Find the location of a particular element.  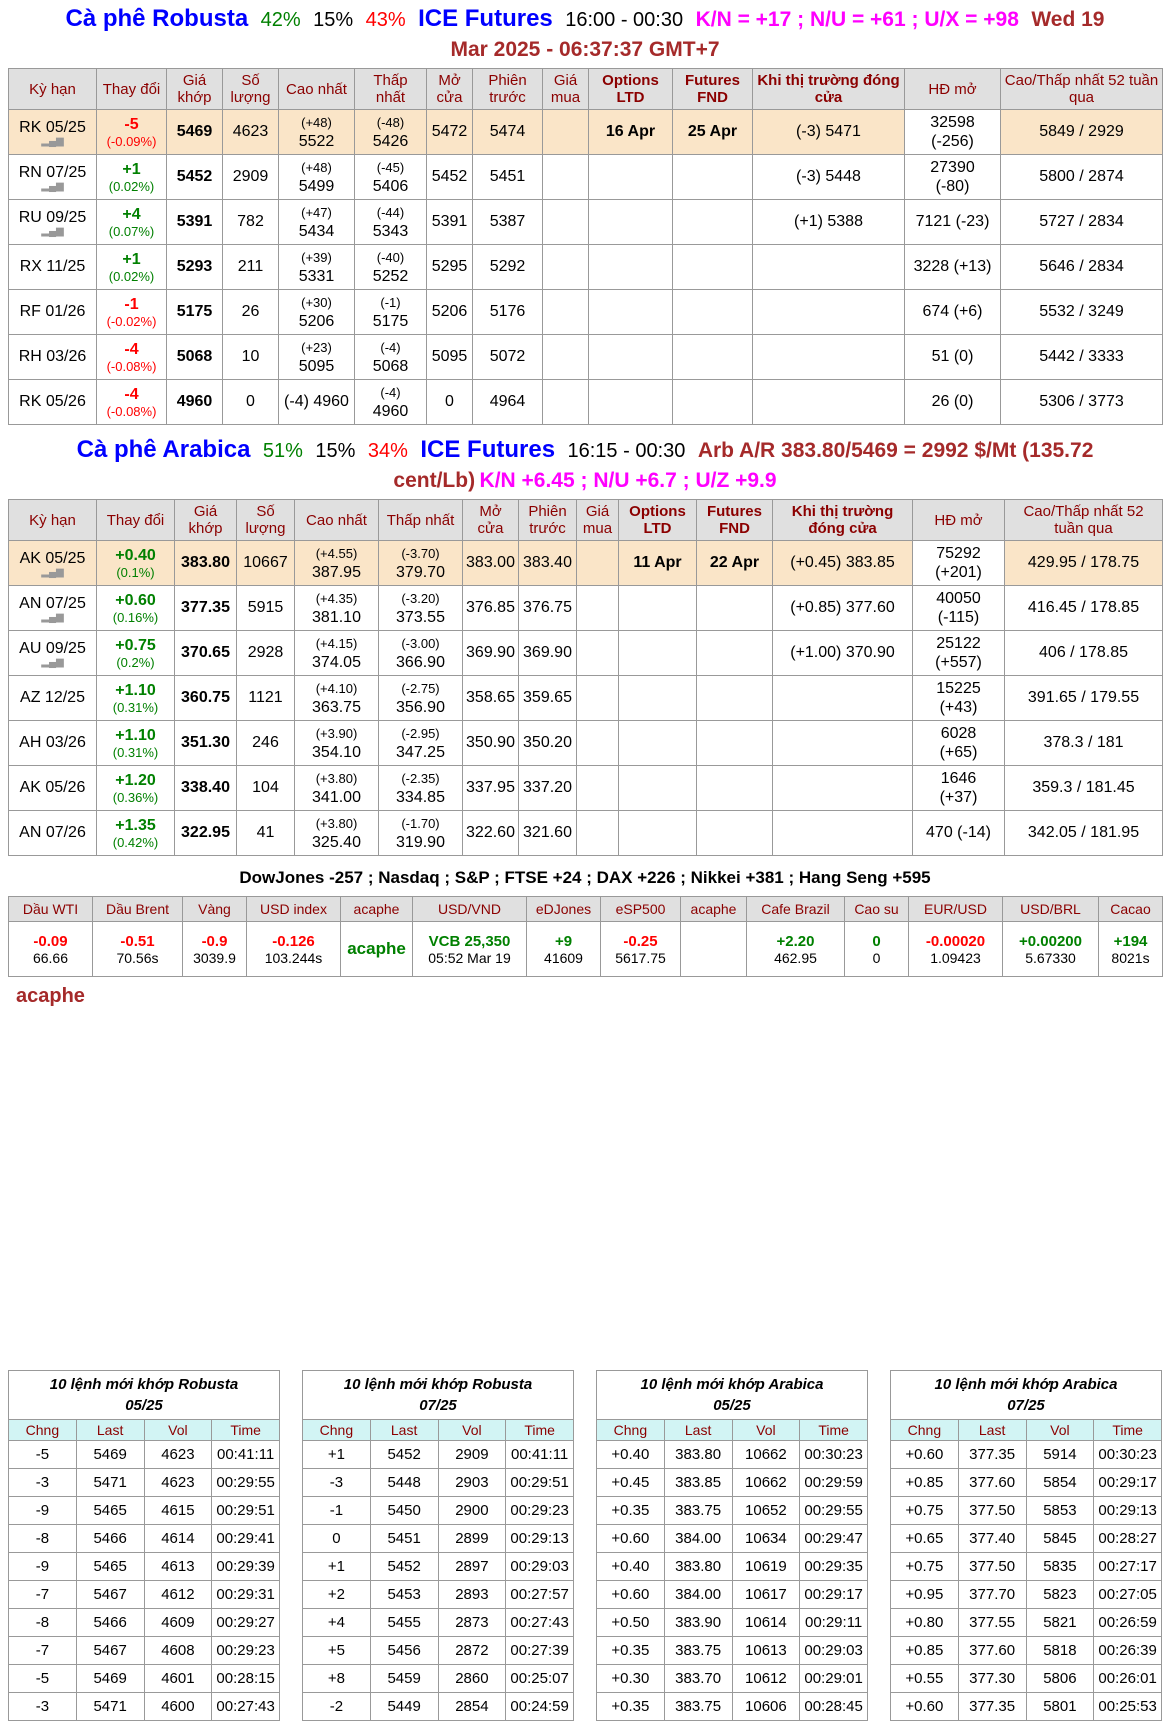

volume-cell: 782 is located at coordinates (250, 222).